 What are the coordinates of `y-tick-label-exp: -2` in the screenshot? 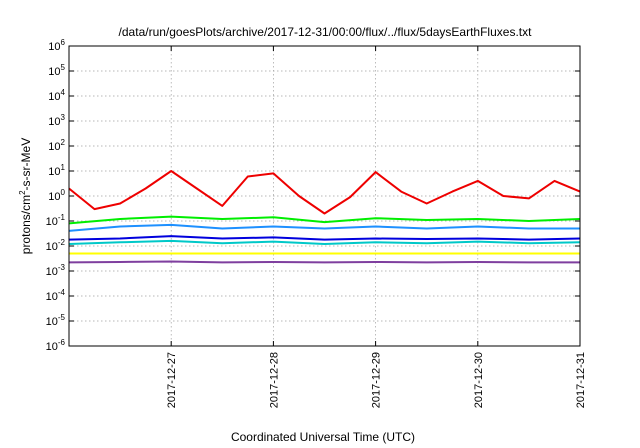 It's located at (62, 242).